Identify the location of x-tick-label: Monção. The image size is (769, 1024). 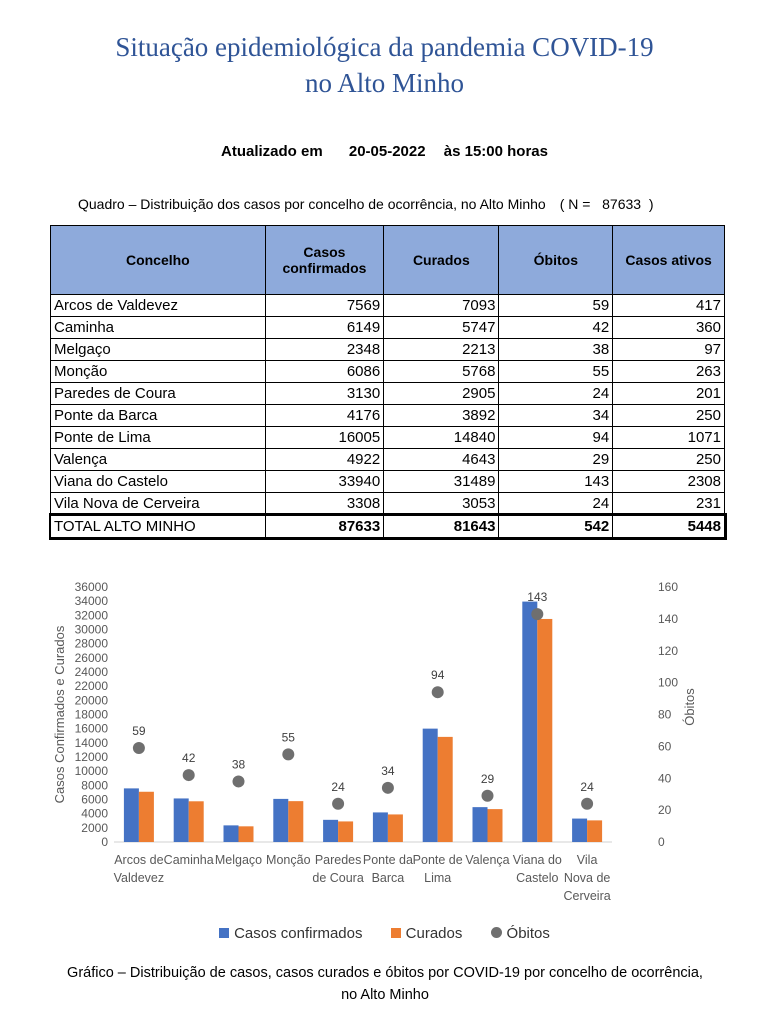
(288, 860).